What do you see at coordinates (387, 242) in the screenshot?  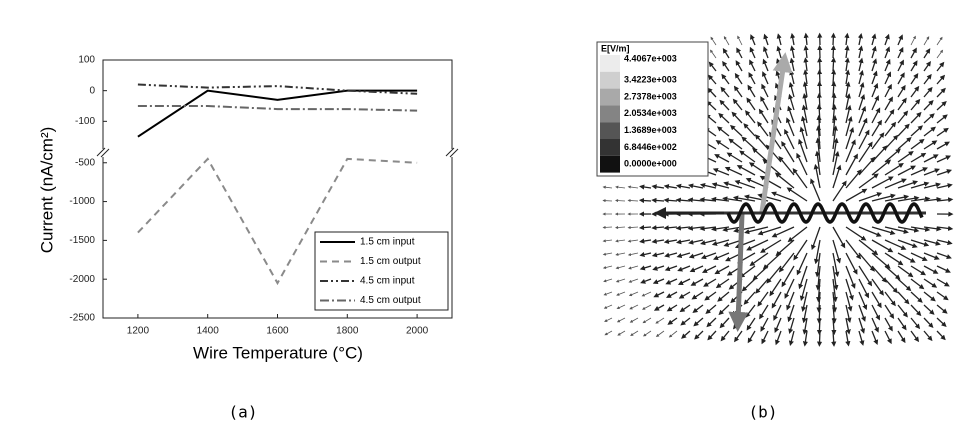 I see `legend-label: 1.5 cm input` at bounding box center [387, 242].